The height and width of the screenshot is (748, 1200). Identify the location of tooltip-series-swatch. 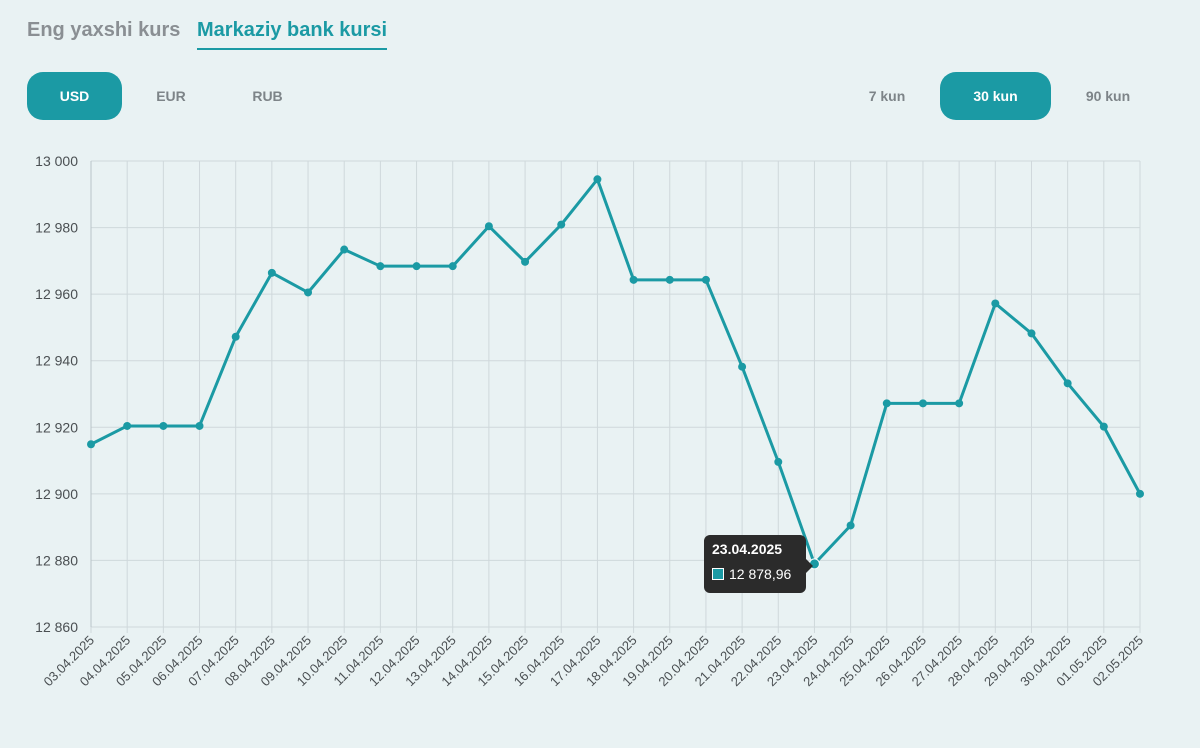
(718, 574).